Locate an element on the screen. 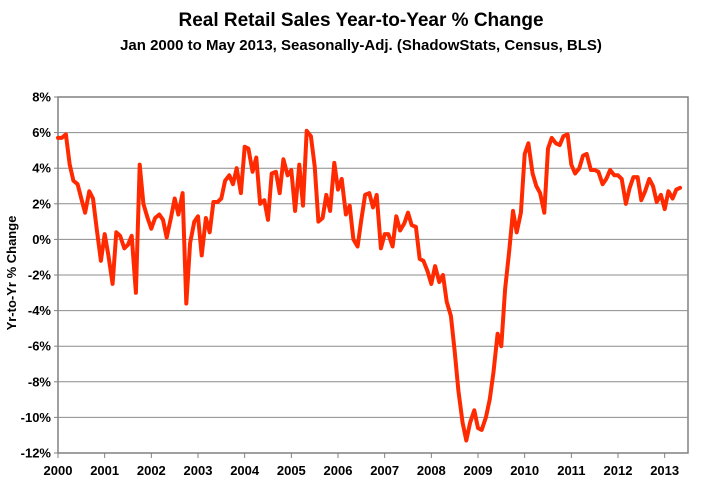 The height and width of the screenshot is (500, 721). x-tick-label: 2005 is located at coordinates (291, 470).